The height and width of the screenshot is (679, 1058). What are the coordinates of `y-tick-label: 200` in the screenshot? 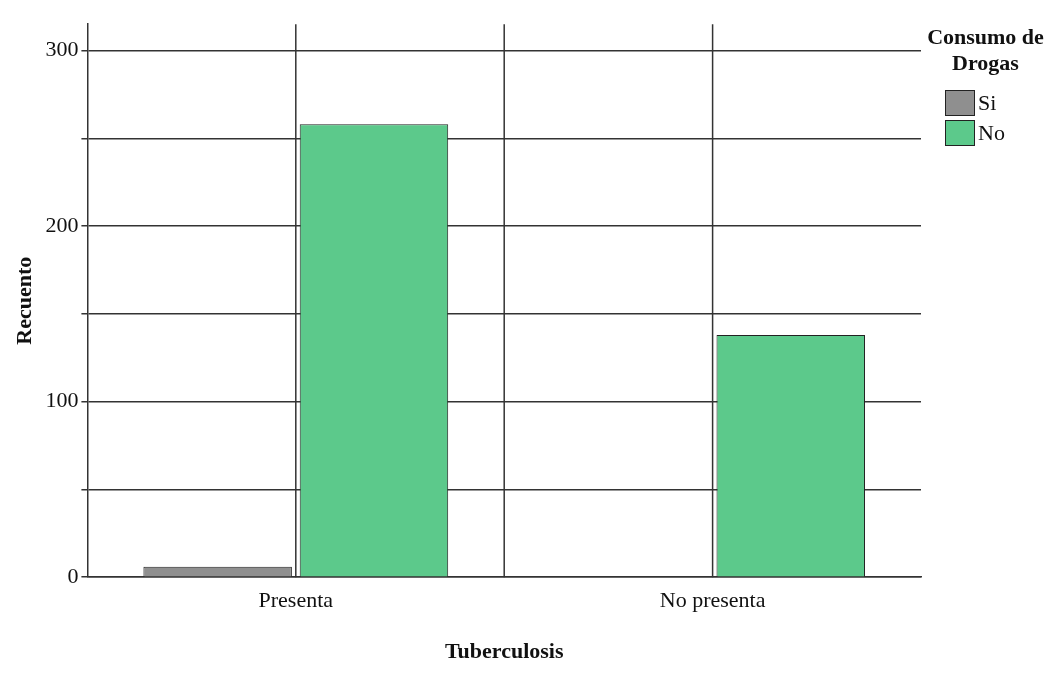 It's located at (62, 224).